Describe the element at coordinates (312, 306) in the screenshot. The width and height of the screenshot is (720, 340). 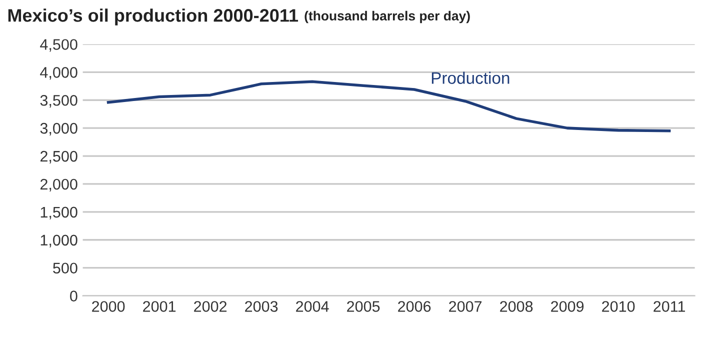
I see `x-tick-label: 2004` at that location.